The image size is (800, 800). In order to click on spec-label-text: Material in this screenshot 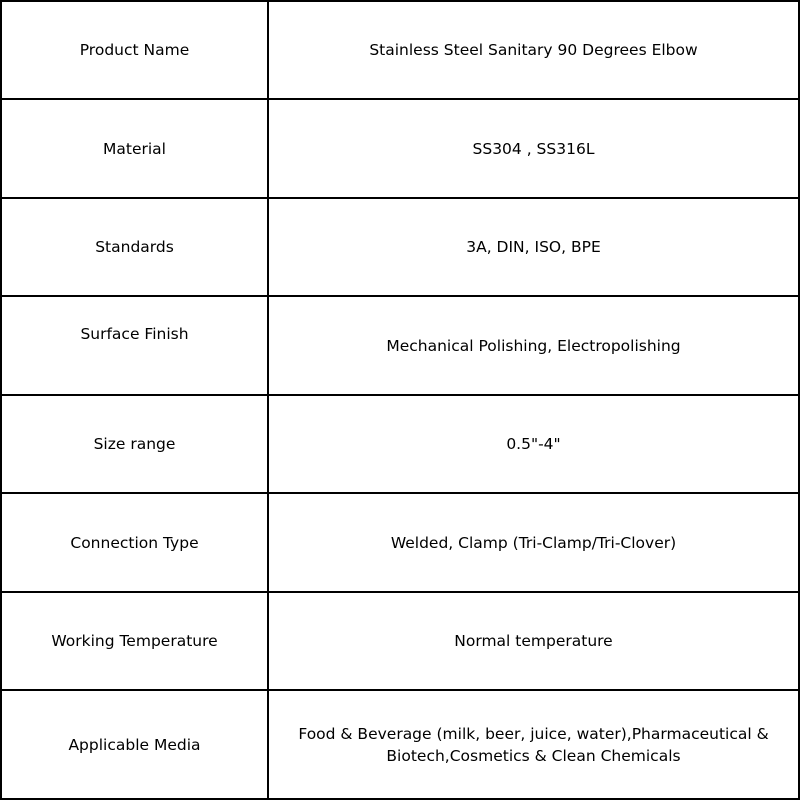, I will do `click(134, 148)`.